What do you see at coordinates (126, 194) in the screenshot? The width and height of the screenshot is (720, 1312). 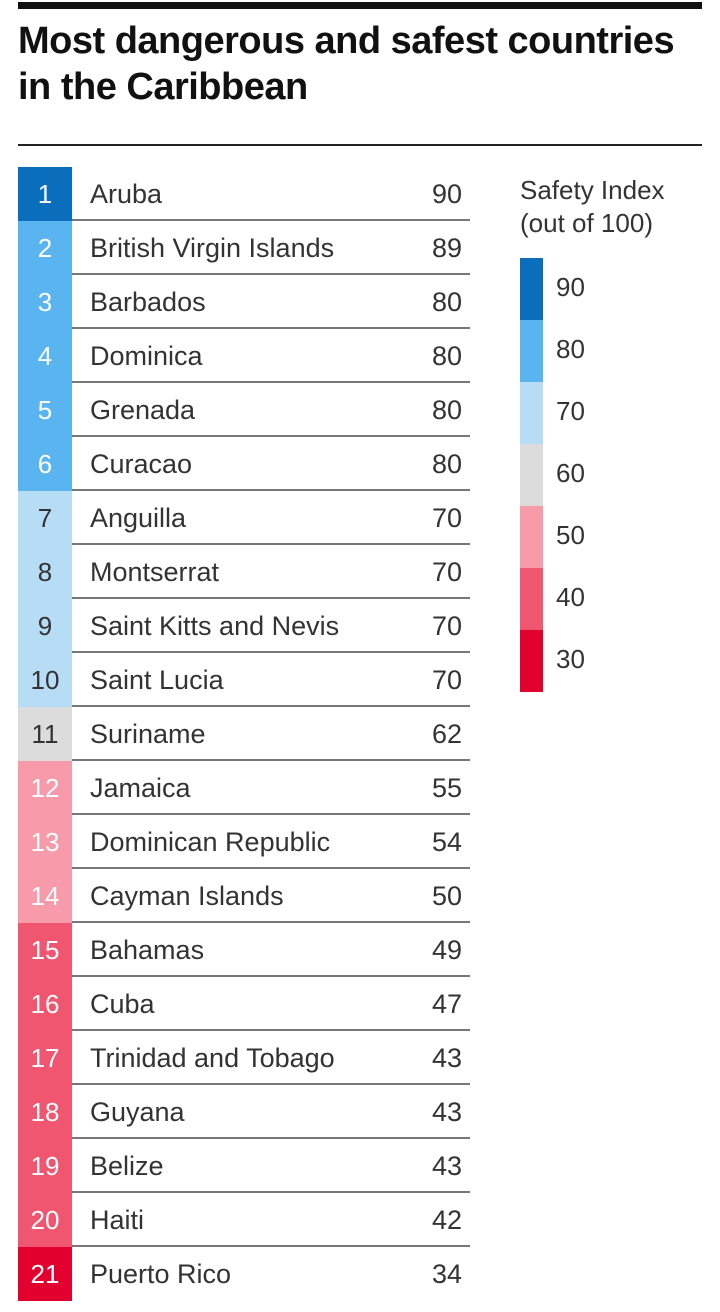 I see `country-name: Aruba` at bounding box center [126, 194].